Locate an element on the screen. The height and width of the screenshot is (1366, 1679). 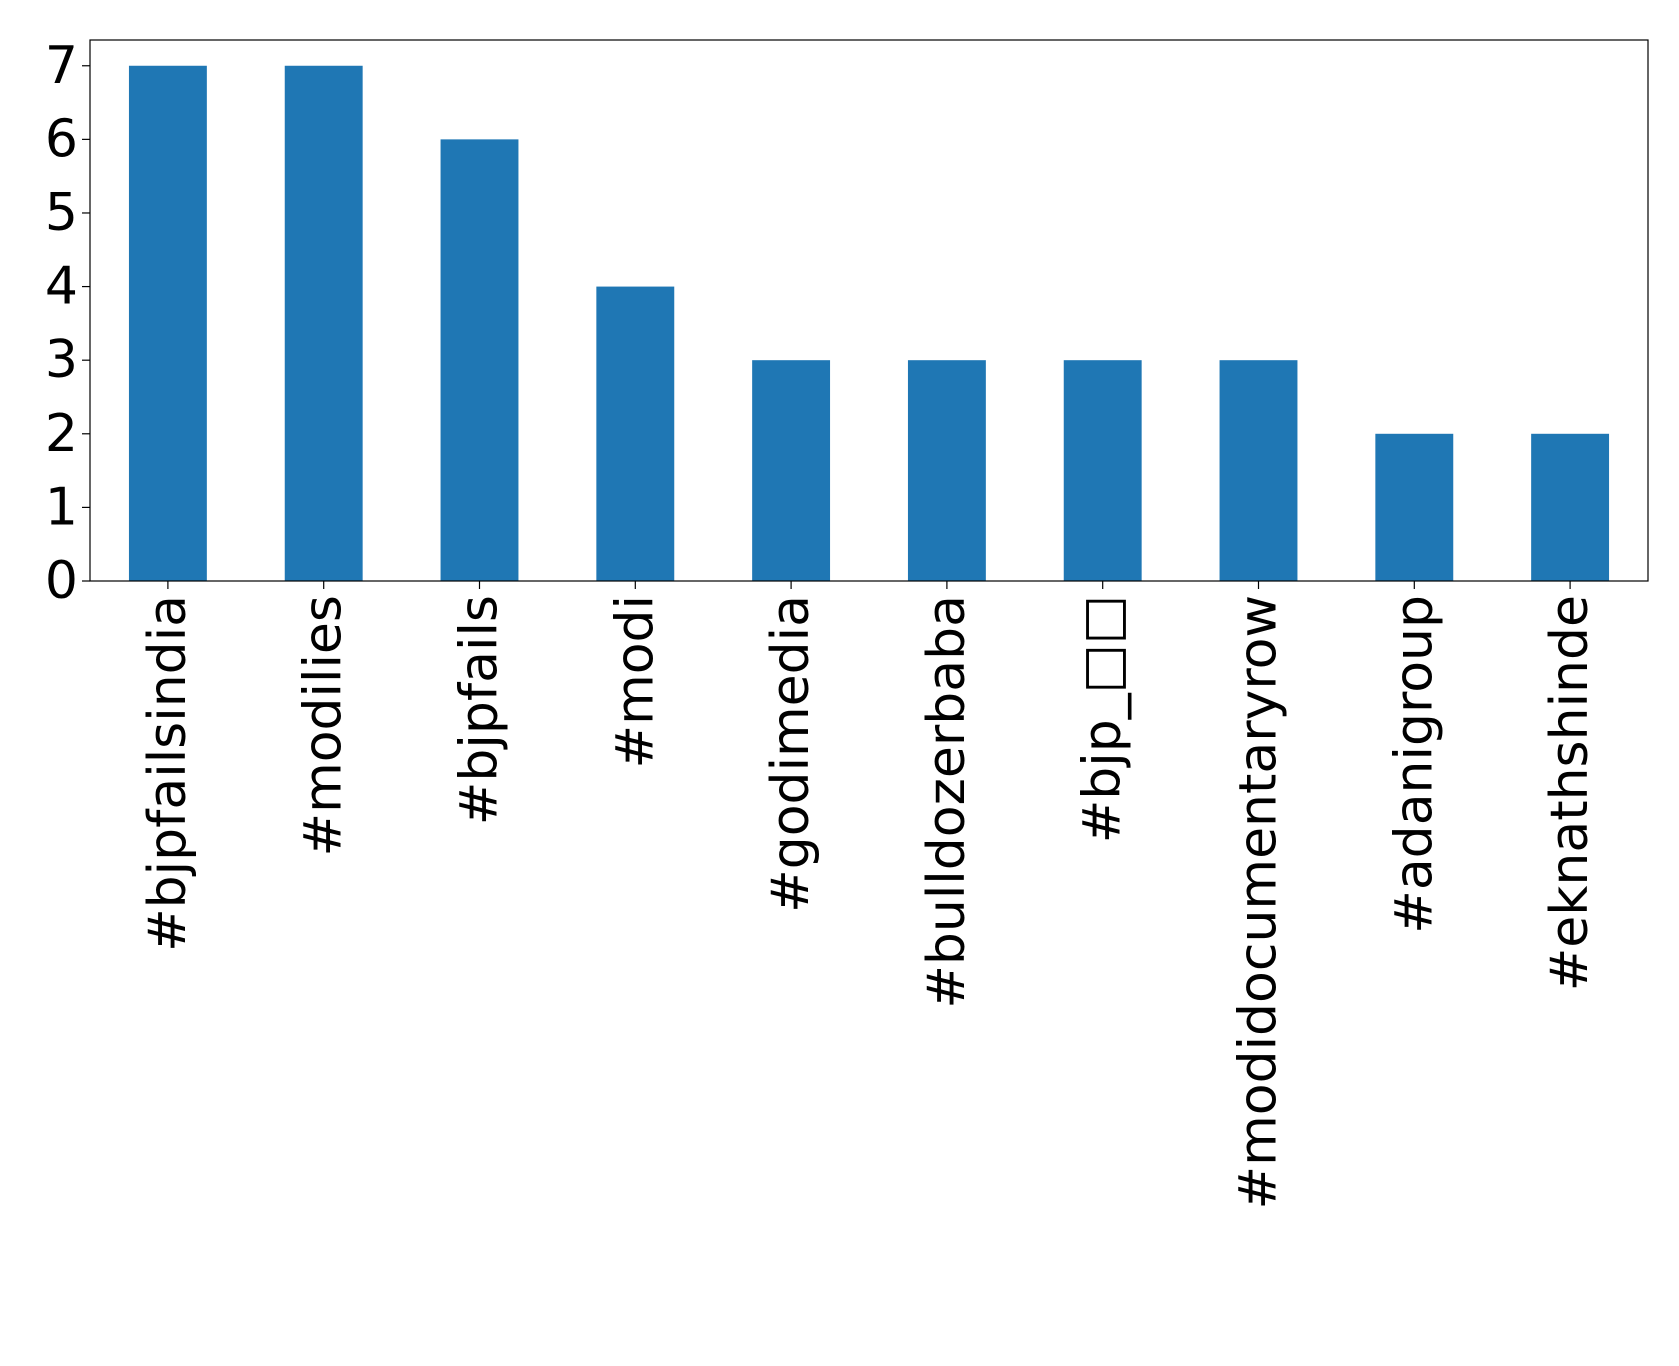
y-tick-label: 4 is located at coordinates (61, 287).